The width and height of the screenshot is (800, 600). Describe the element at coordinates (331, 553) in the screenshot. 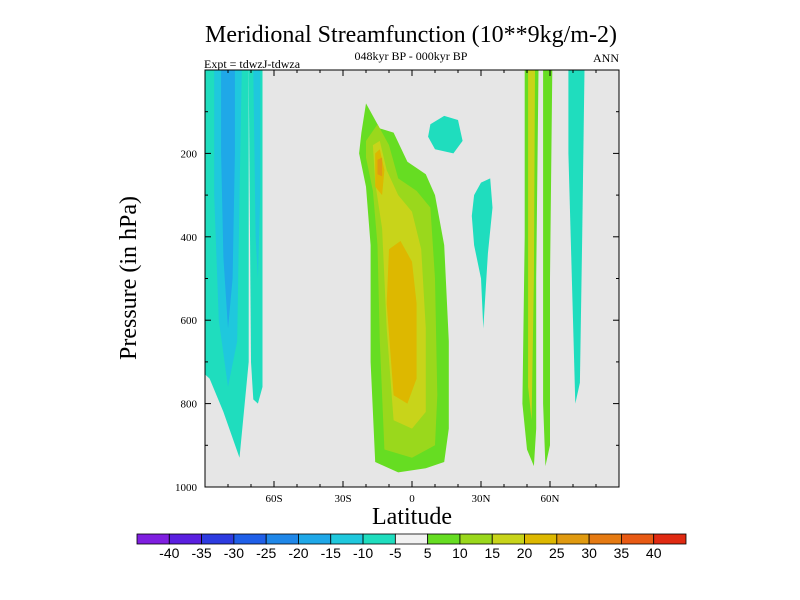

I see `colorbar-label: -15` at that location.